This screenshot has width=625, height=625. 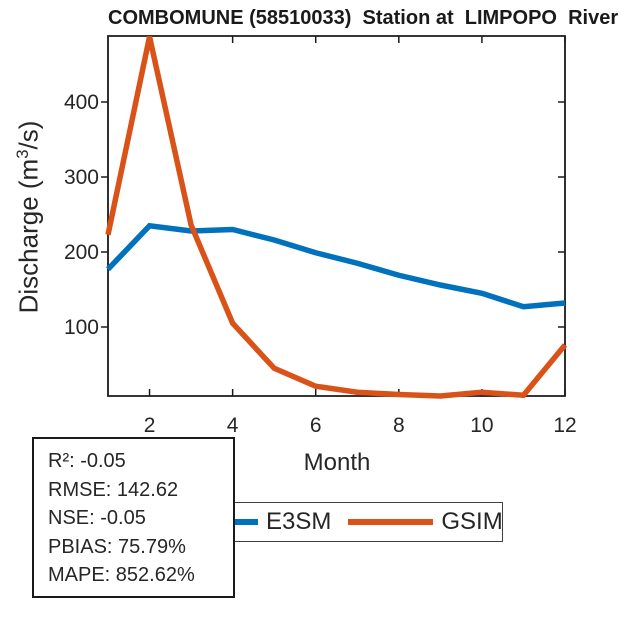 What do you see at coordinates (337, 462) in the screenshot?
I see `x-axis-label: Month` at bounding box center [337, 462].